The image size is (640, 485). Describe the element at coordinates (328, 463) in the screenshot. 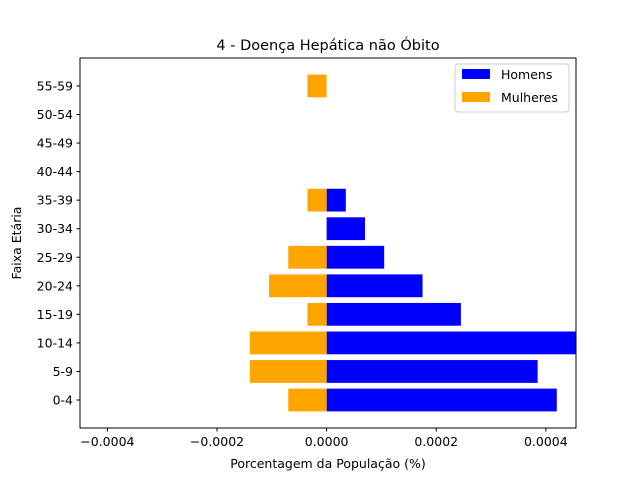

I see `x-axis-label: Porcentagem da População (%)` at that location.